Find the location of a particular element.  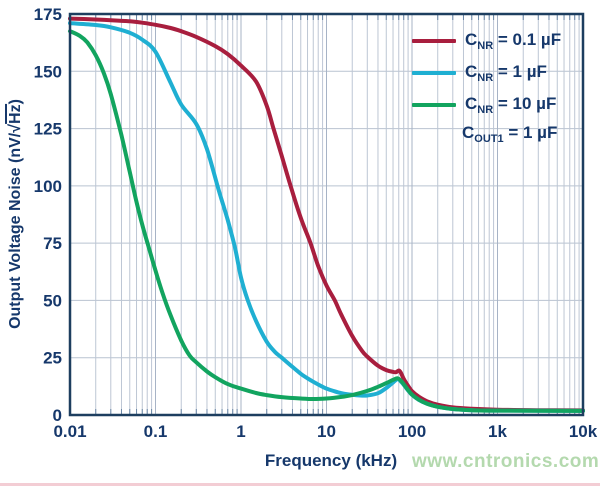

y-tick-label: 75 is located at coordinates (52, 243).